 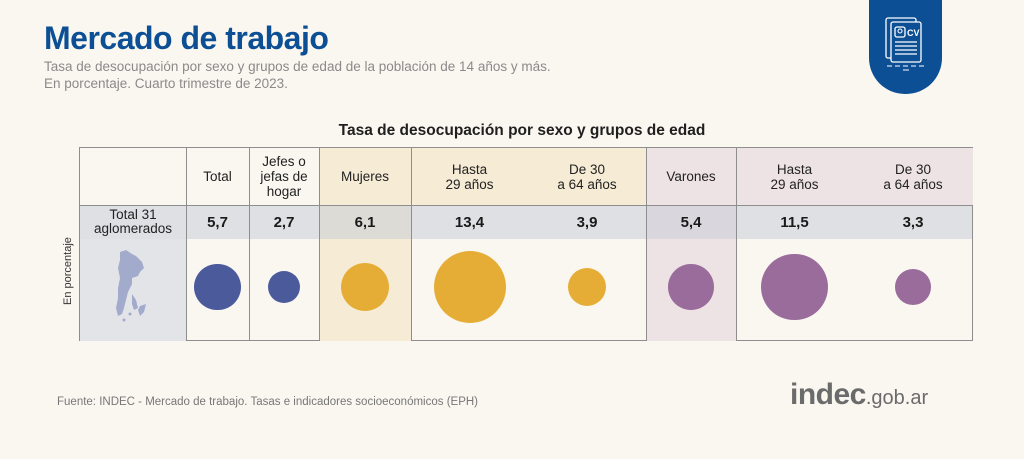 What do you see at coordinates (828, 394) in the screenshot?
I see `logo-main: indec` at bounding box center [828, 394].